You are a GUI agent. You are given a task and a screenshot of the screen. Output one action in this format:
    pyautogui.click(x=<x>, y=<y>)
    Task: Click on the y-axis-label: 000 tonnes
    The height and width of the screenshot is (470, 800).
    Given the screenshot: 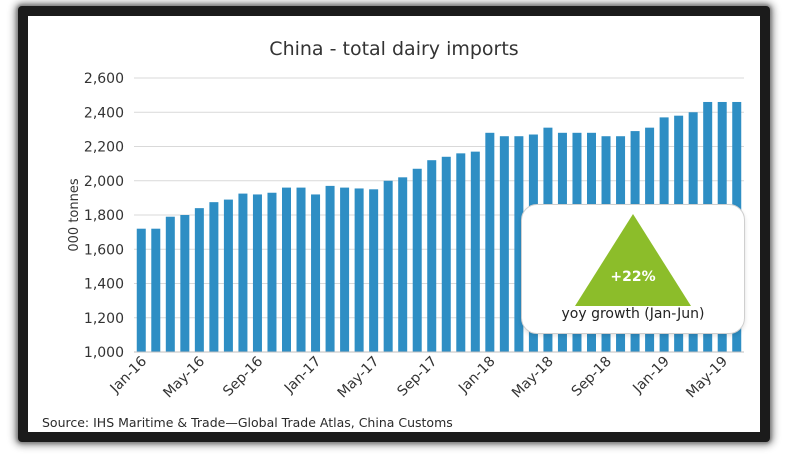 What is the action you would take?
    pyautogui.click(x=74, y=214)
    